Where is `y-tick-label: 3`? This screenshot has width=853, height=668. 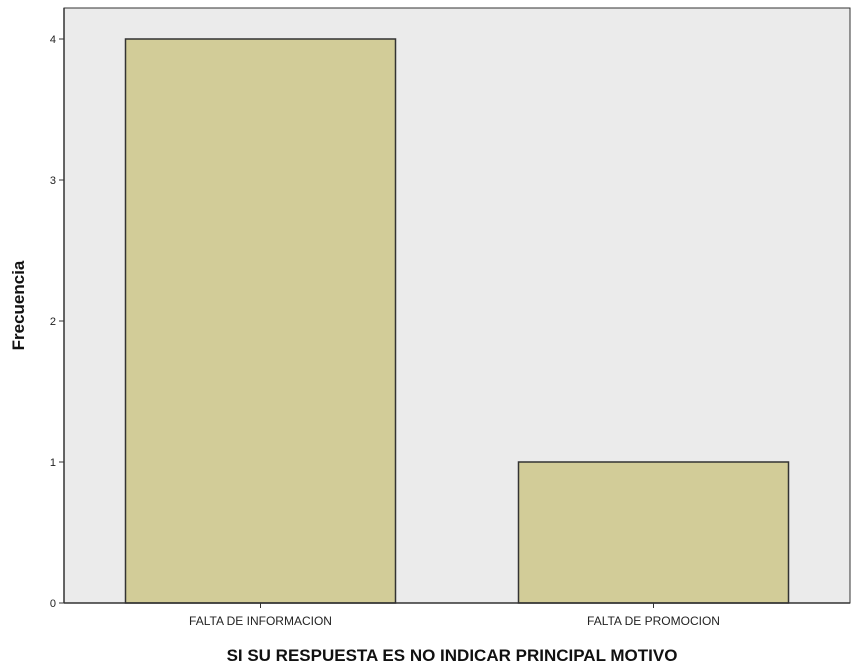 y-tick-label: 3 is located at coordinates (53, 181).